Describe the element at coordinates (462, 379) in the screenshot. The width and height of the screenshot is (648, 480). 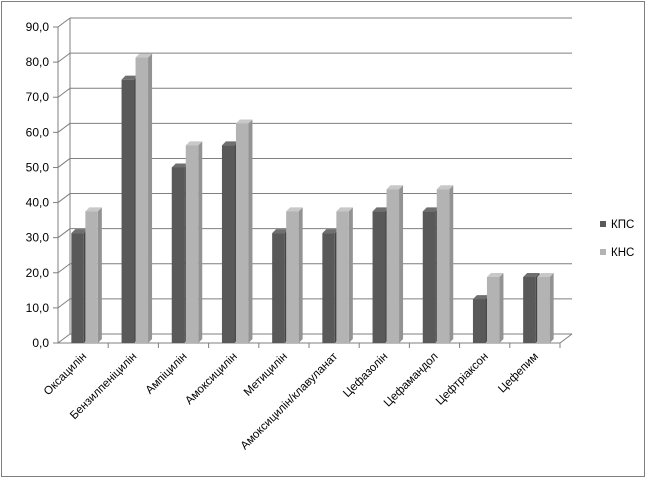
I see `category-label: Цефтріаксон` at that location.